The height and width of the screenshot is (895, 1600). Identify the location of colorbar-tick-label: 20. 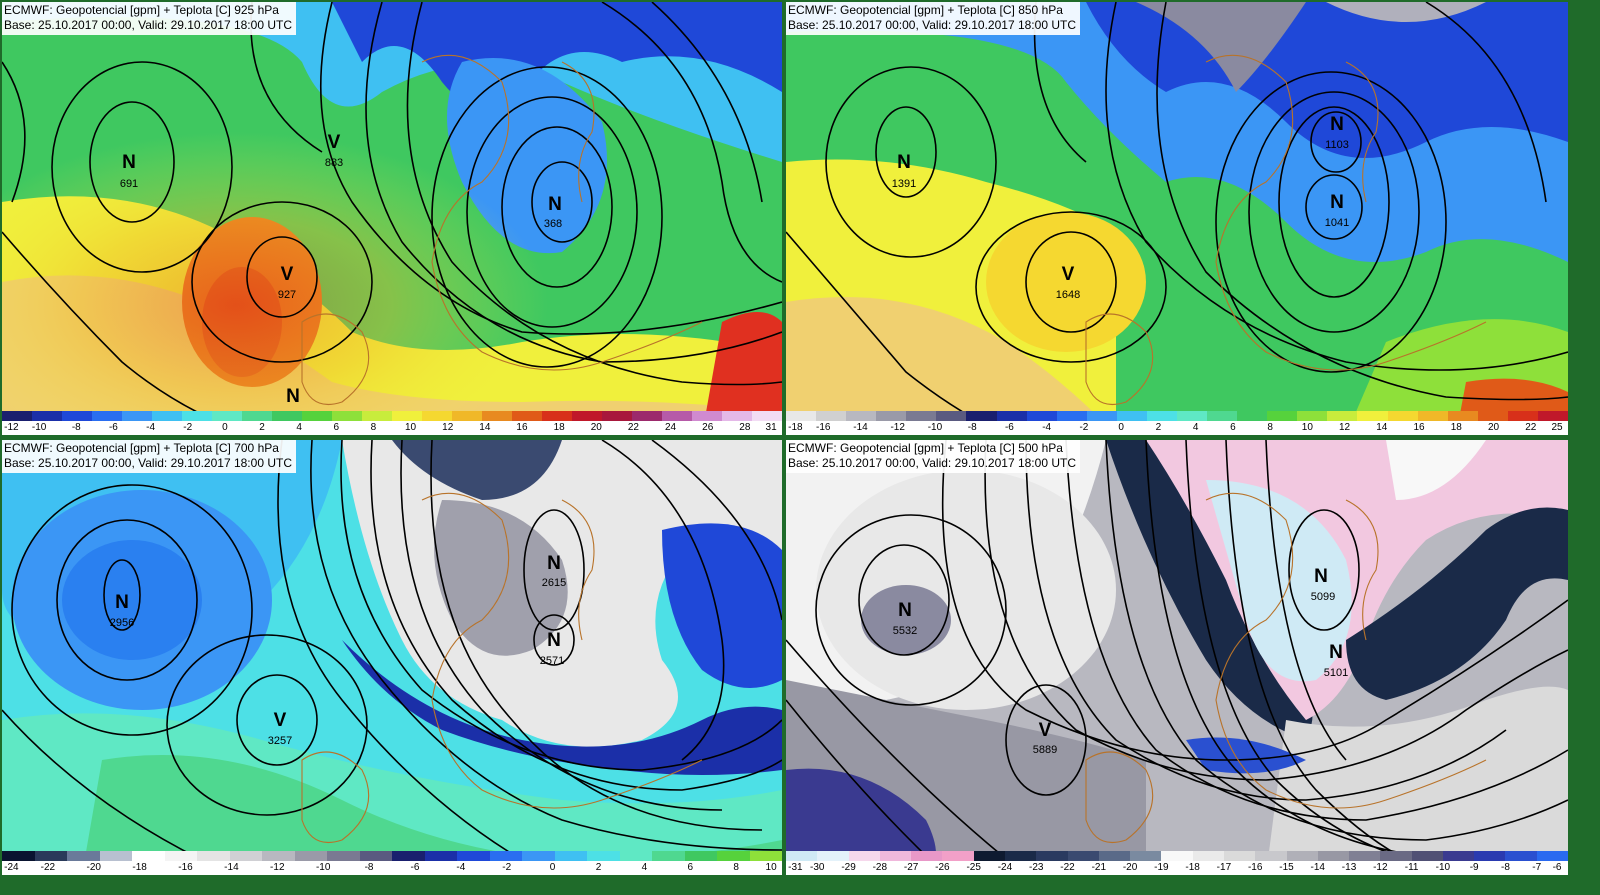
(596, 427).